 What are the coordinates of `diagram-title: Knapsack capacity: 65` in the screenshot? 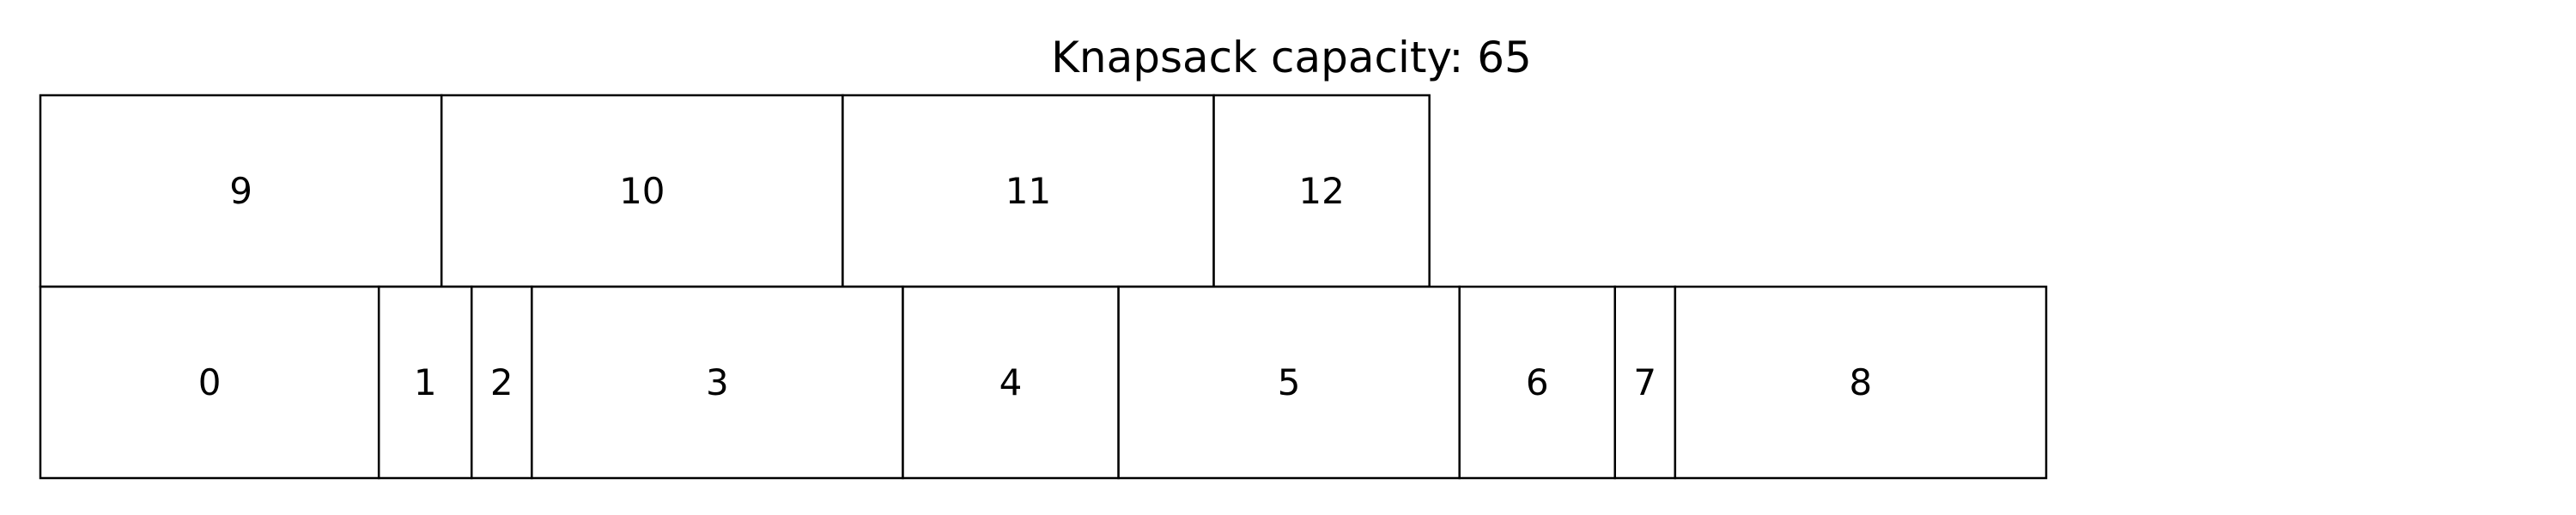 It's located at (1291, 57).